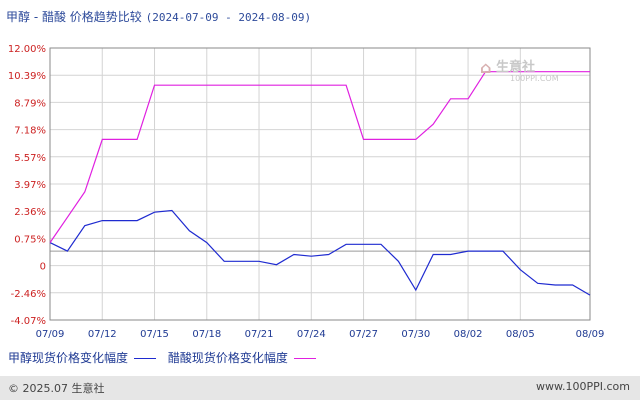 The width and height of the screenshot is (640, 400). What do you see at coordinates (227, 358) in the screenshot?
I see `legend-label-2: 醋酸现货价格变化幅度` at bounding box center [227, 358].